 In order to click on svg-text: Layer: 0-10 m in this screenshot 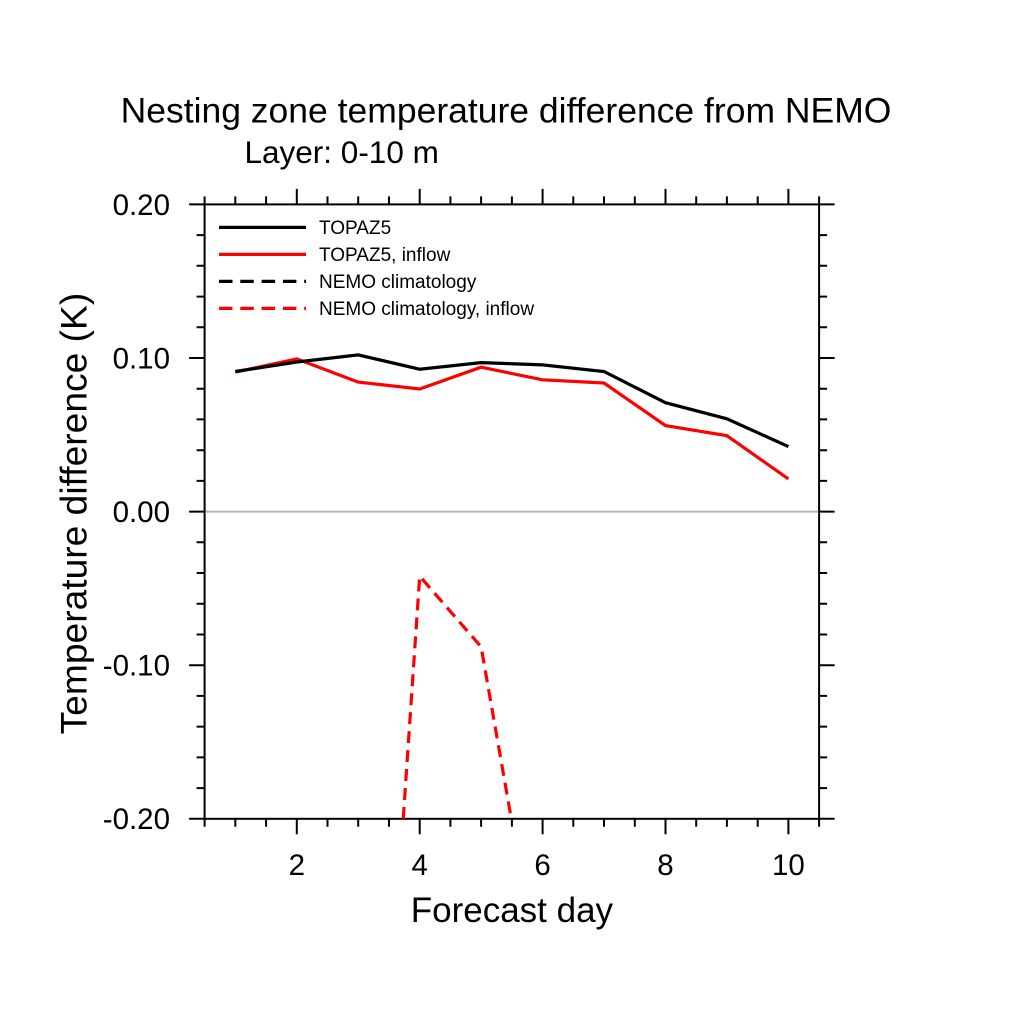, I will do `click(342, 152)`.